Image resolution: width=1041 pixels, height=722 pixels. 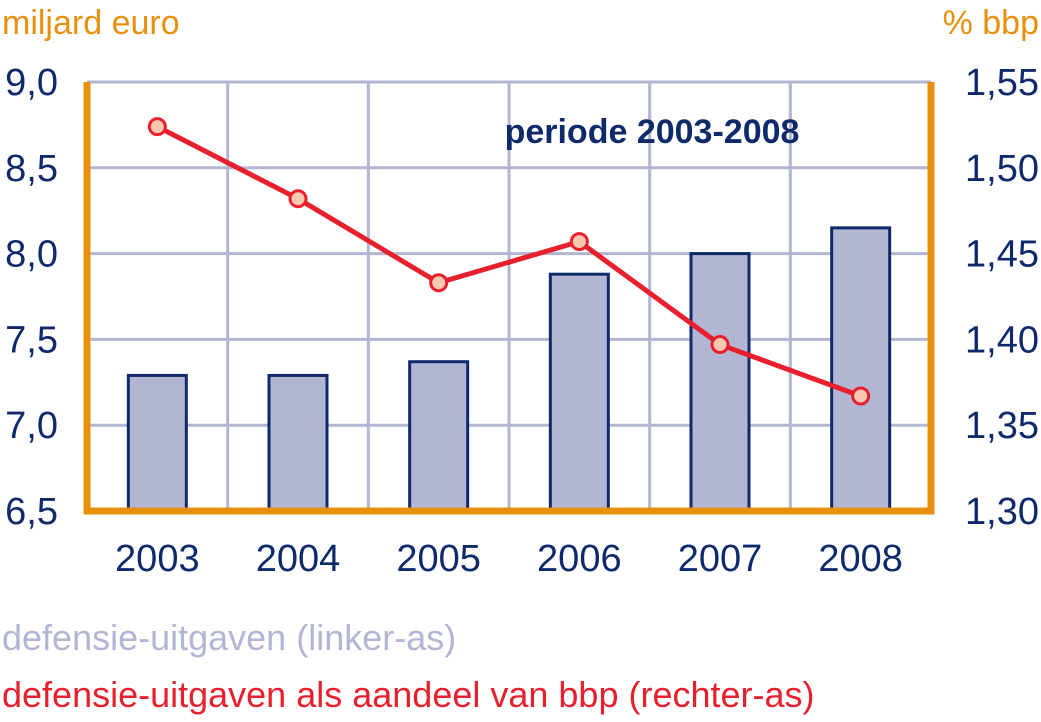 What do you see at coordinates (91, 23) in the screenshot?
I see `left-axis-label: miljard euro` at bounding box center [91, 23].